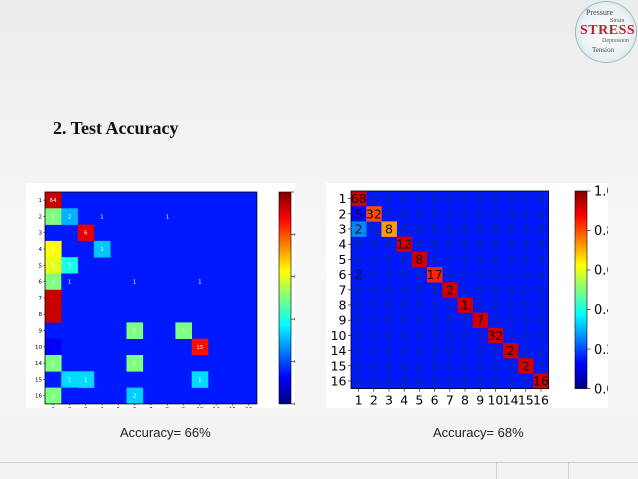  Describe the element at coordinates (294, 278) in the screenshot. I see `colorbar-tick-label: 0.6` at that location.